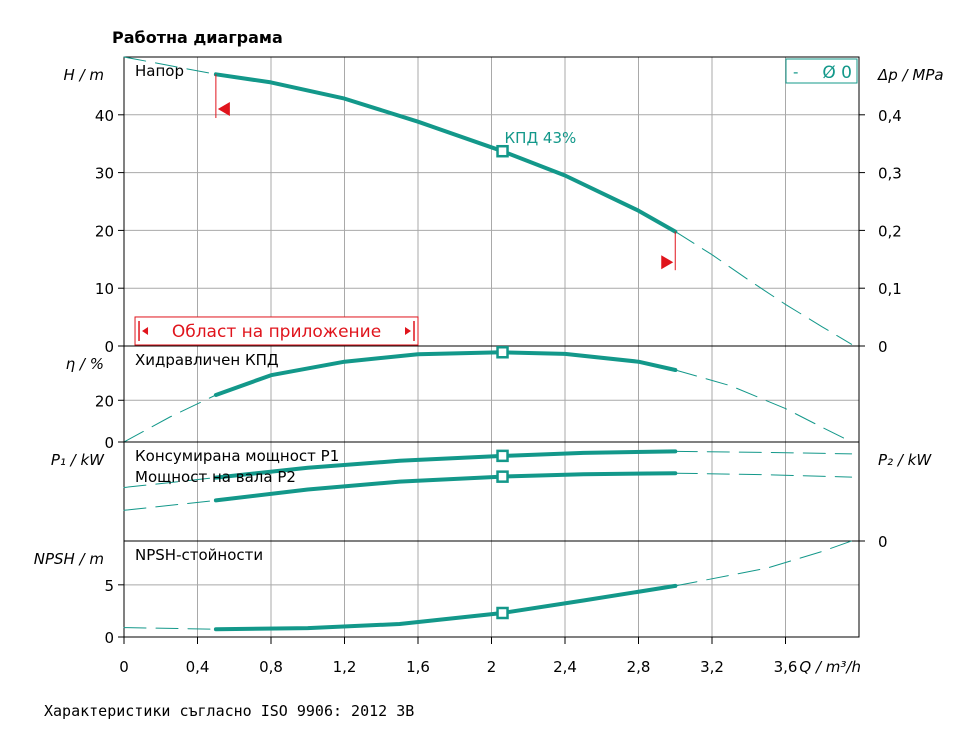 The image size is (969, 746). I want to click on x-tick-label: 0, so click(124, 667).